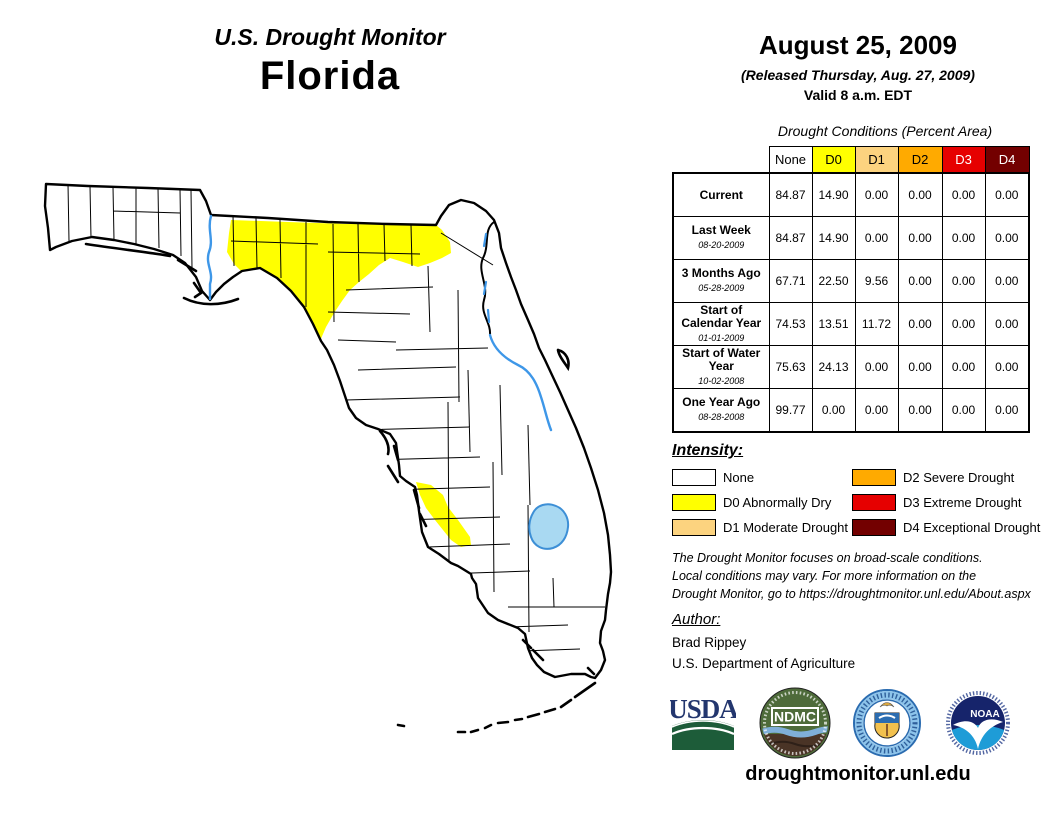 Image resolution: width=1056 pixels, height=816 pixels. What do you see at coordinates (874, 502) in the screenshot?
I see `d3-swatch` at bounding box center [874, 502].